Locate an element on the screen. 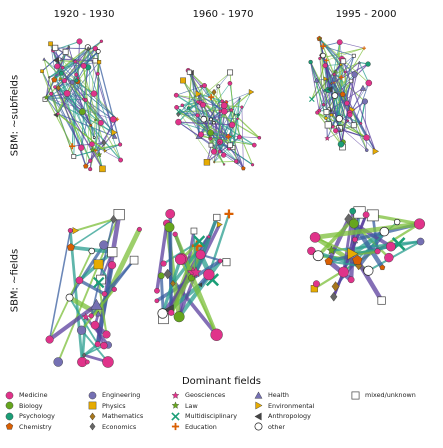 The height and width of the screenshot is (448, 443). legend-label: other is located at coordinates (277, 426).